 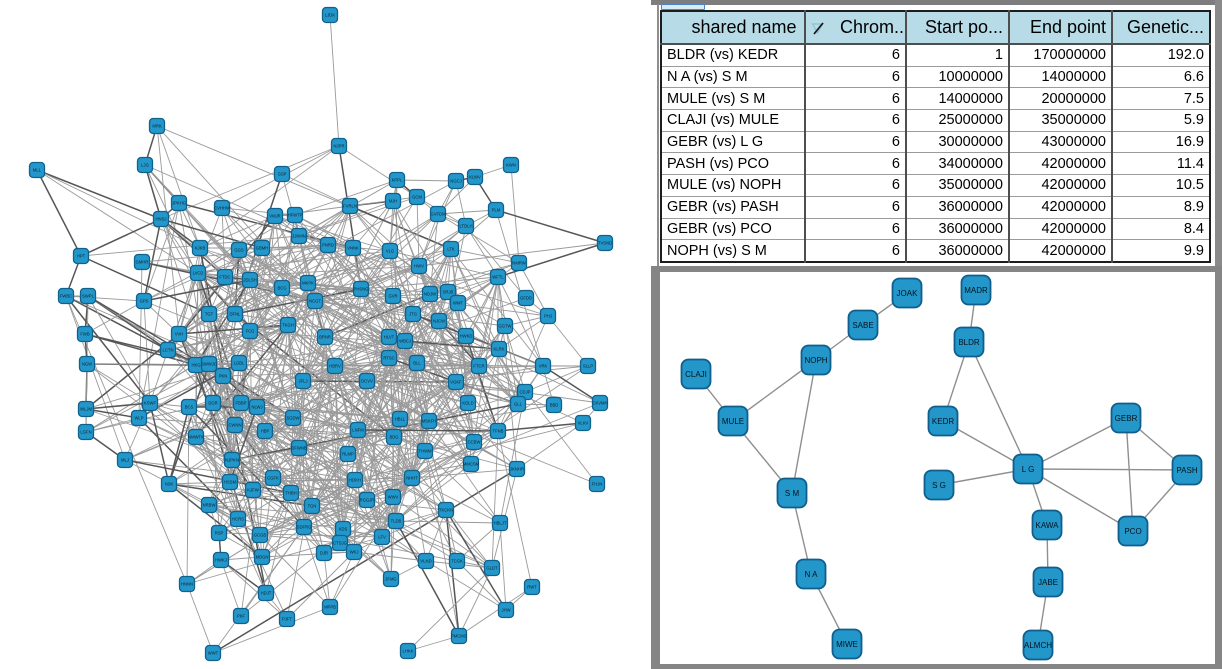 I want to click on svg-text: FHJN, so click(x=597, y=484).